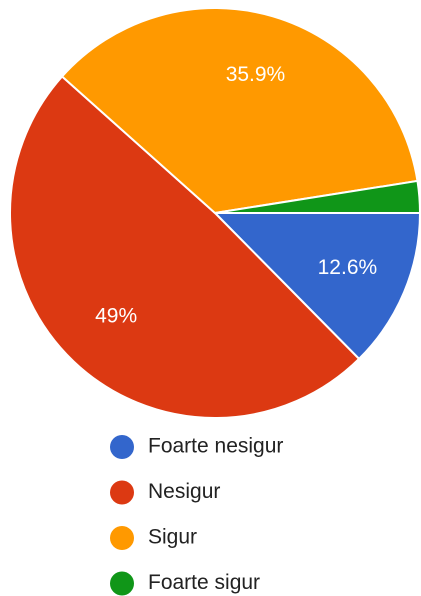 Image resolution: width=421 pixels, height=596 pixels. What do you see at coordinates (172, 537) in the screenshot?
I see `legend-label: Sigur` at bounding box center [172, 537].